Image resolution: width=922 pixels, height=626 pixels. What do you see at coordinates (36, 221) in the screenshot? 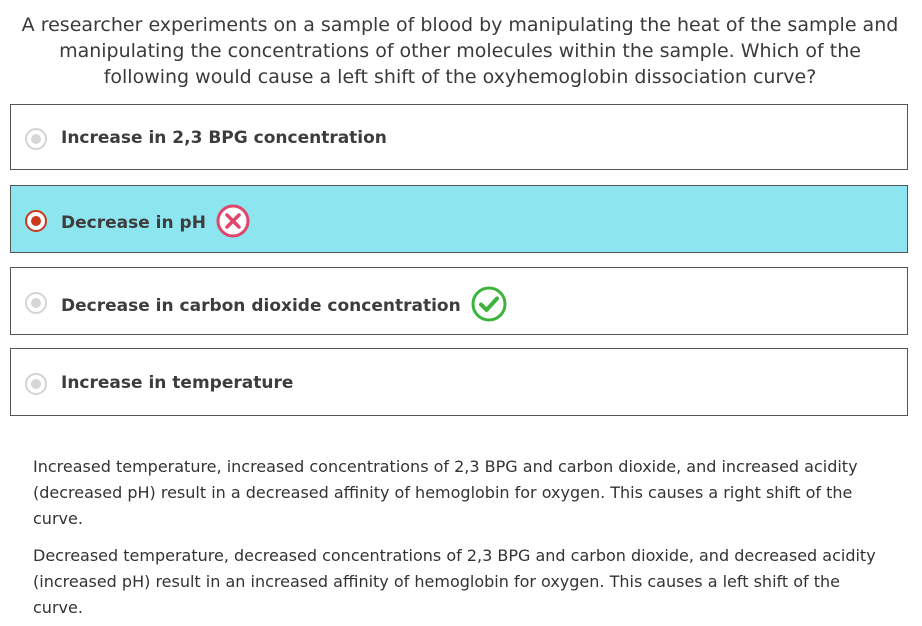
I see `radio-button-selected` at bounding box center [36, 221].